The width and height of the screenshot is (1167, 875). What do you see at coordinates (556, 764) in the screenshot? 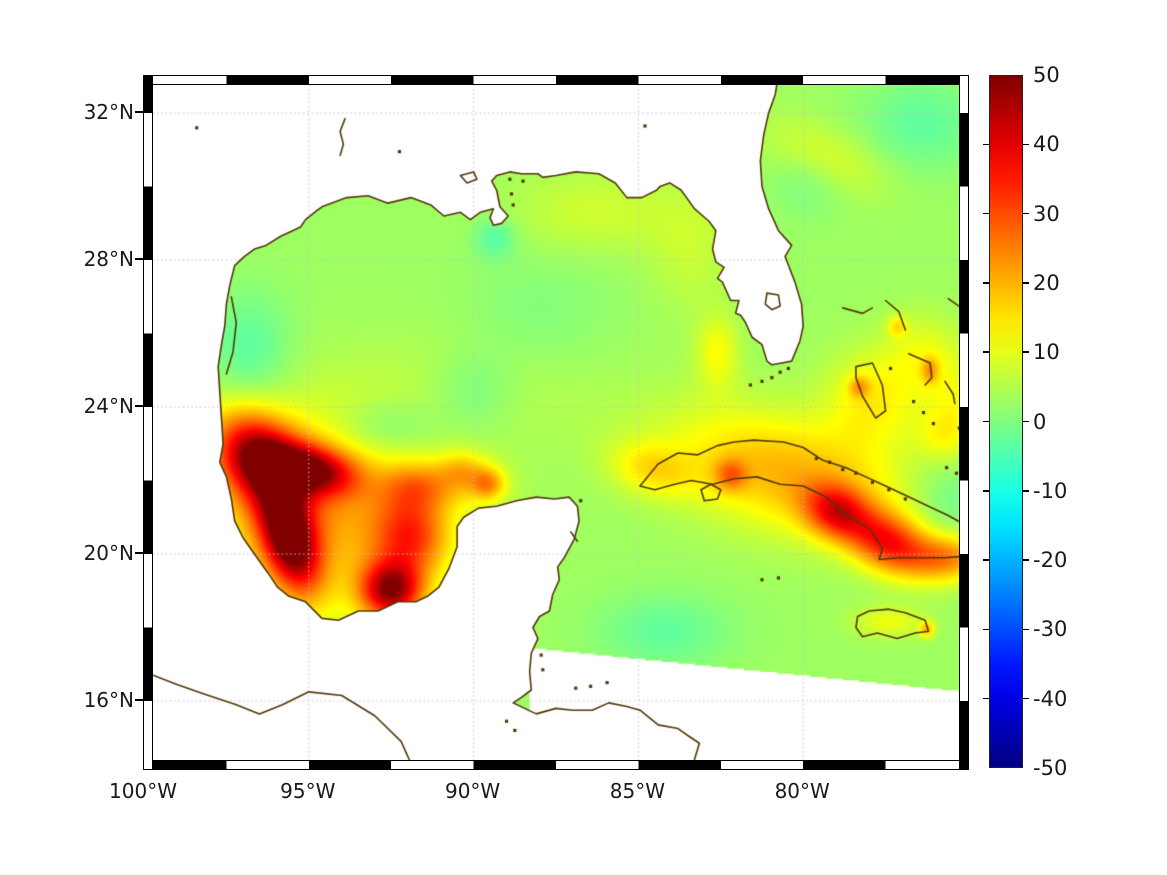
I see `frame-checker-bottom` at bounding box center [556, 764].